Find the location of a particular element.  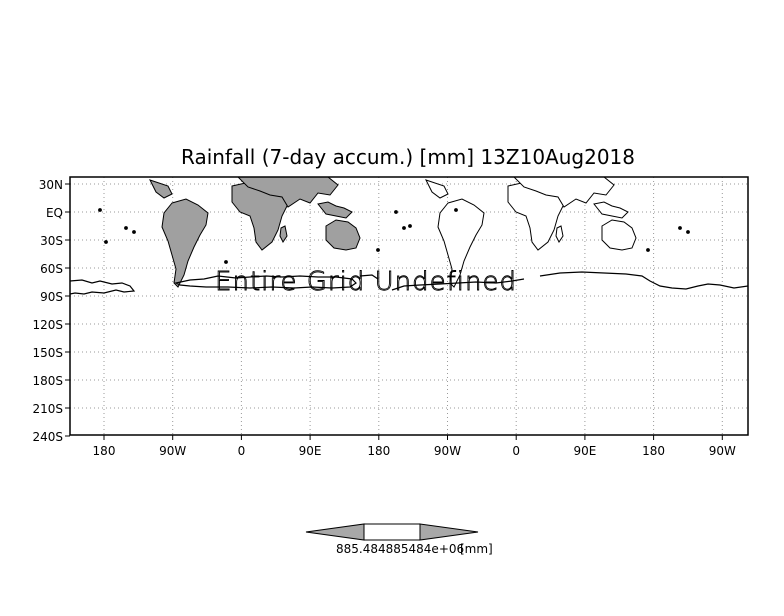

y-tick-label: 150S is located at coordinates (47, 353).